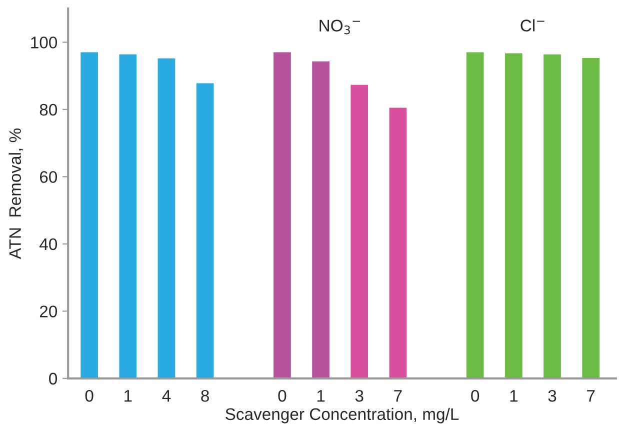  I want to click on y-tick-label: 60, so click(49, 177).